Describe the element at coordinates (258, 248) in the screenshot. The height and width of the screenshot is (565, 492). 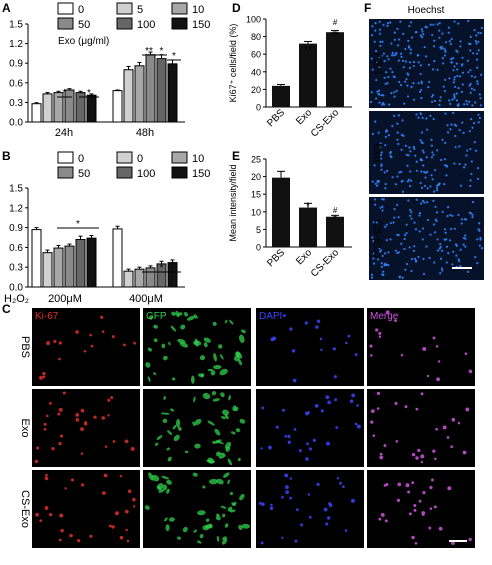
I see `y-tick-label: 0` at that location.